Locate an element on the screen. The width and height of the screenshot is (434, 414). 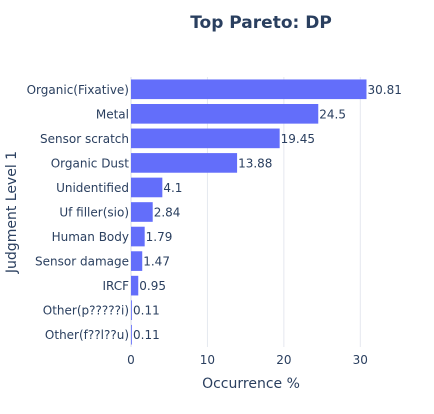
y-tick-label: Unidentified is located at coordinates (92, 188).